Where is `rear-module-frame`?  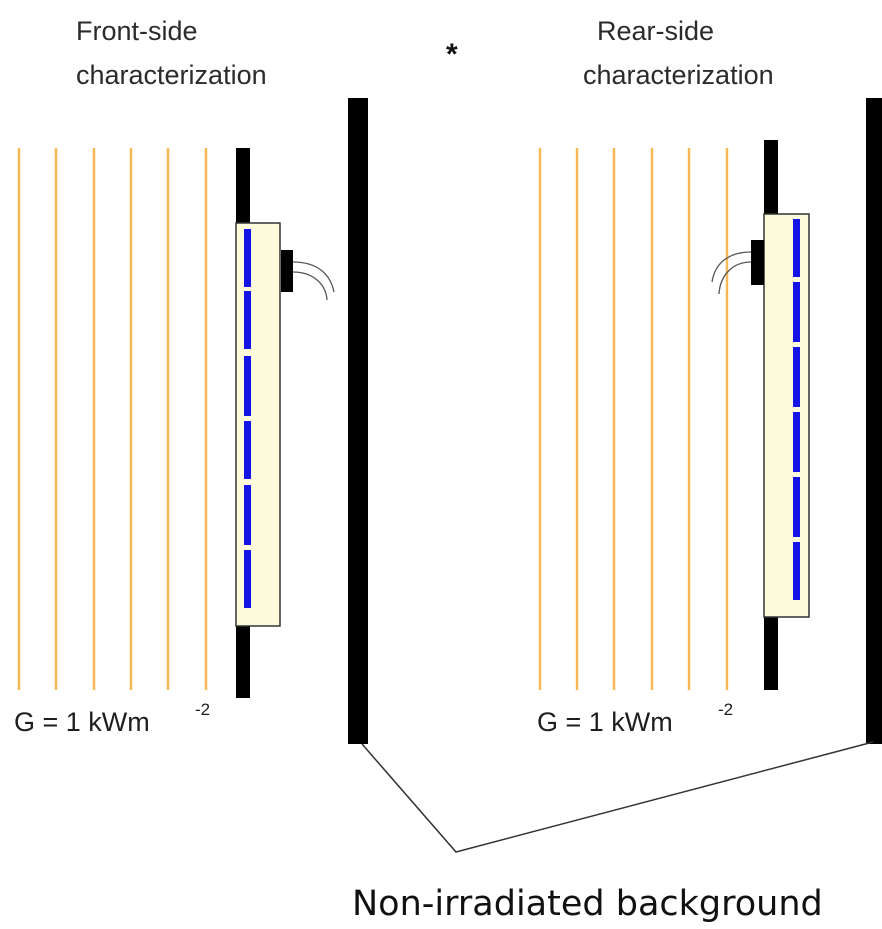
rear-module-frame is located at coordinates (786, 415).